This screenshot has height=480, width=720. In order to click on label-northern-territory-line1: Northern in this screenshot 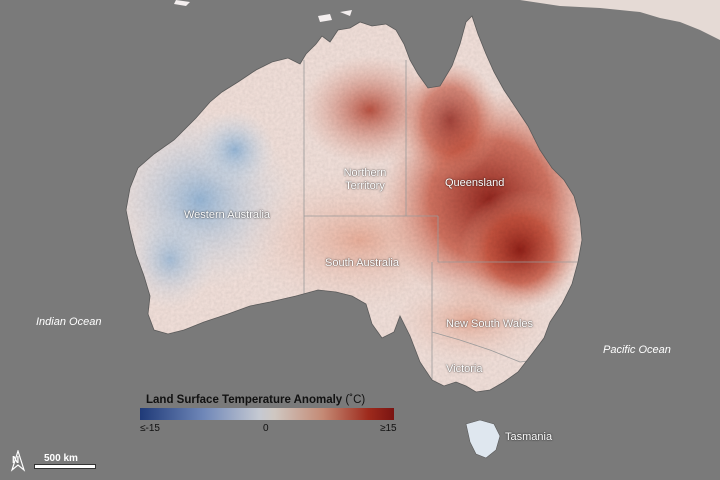, I will do `click(365, 173)`.